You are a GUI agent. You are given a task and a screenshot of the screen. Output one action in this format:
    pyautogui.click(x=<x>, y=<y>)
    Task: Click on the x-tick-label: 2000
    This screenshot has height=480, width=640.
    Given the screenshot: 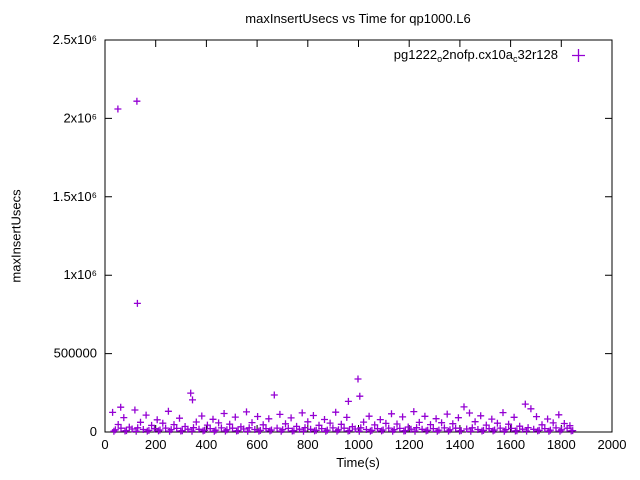 What is the action you would take?
    pyautogui.click(x=612, y=444)
    